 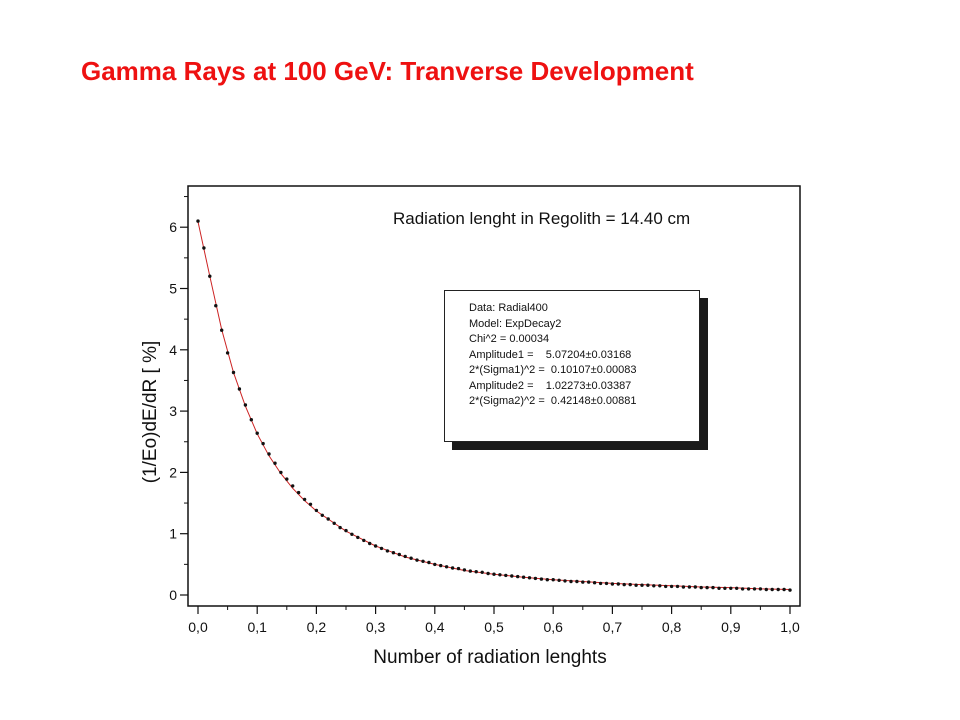 I want to click on x-tick-label: 0,5, so click(x=494, y=627).